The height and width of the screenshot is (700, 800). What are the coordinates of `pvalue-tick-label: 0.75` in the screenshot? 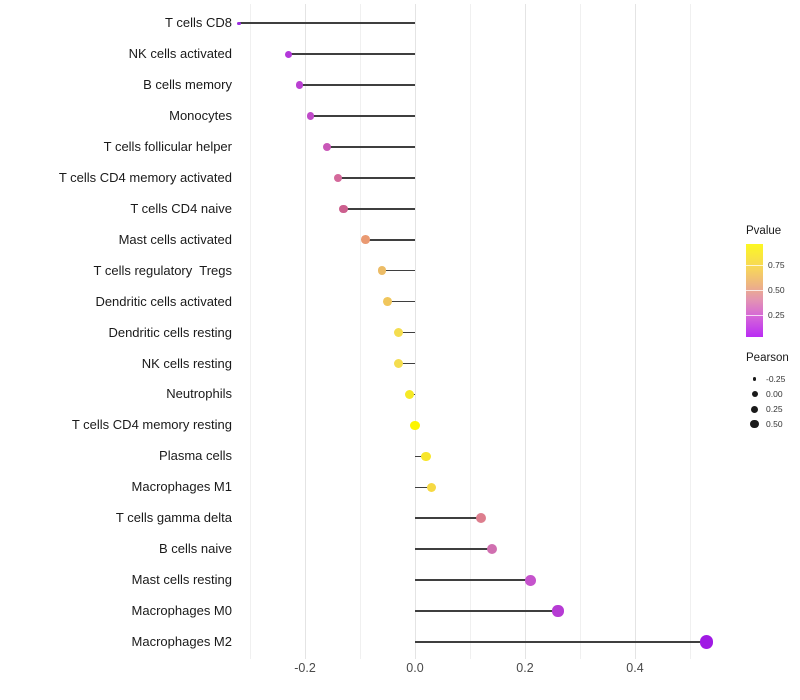 It's located at (776, 265).